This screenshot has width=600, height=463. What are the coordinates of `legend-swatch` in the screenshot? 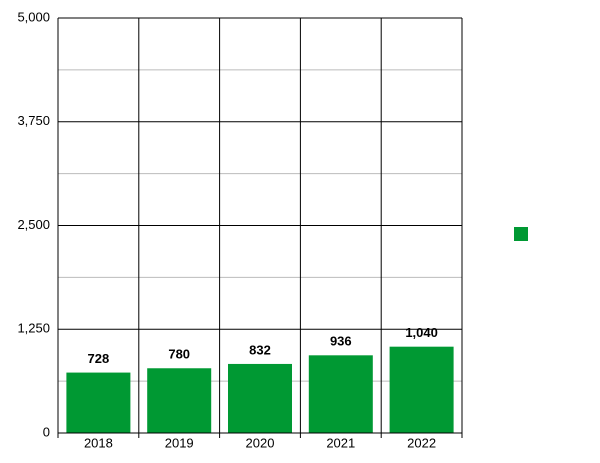 It's located at (521, 234).